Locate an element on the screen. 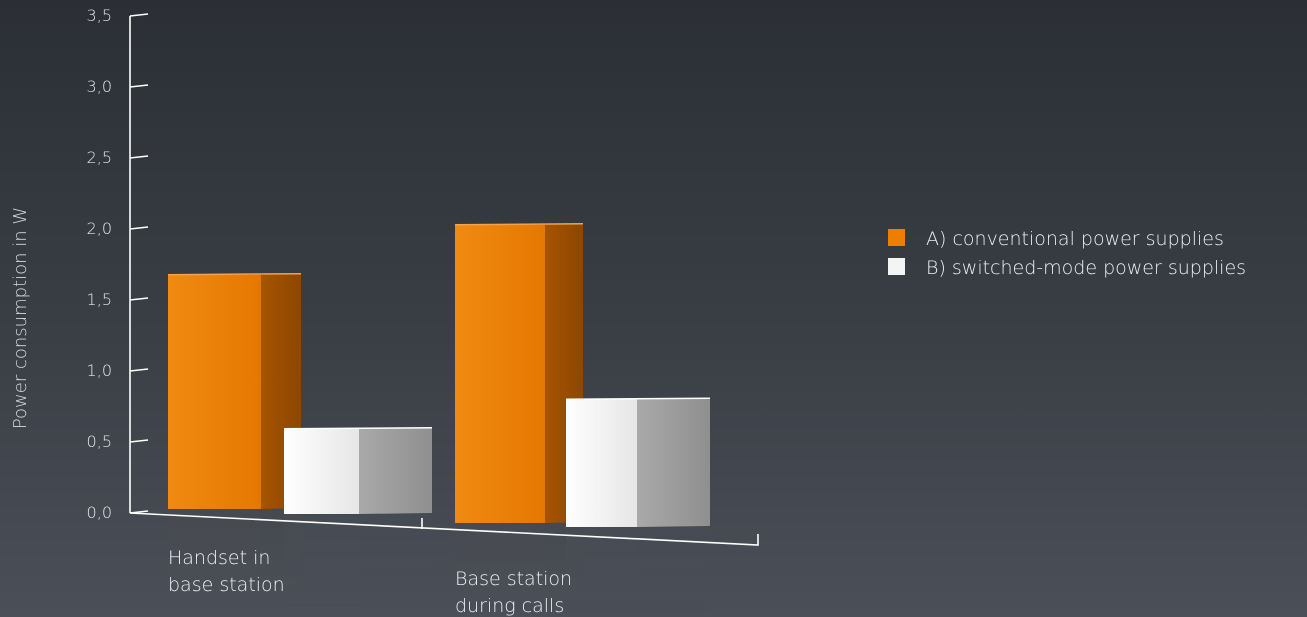  legend-swatch-conventional is located at coordinates (896, 237).